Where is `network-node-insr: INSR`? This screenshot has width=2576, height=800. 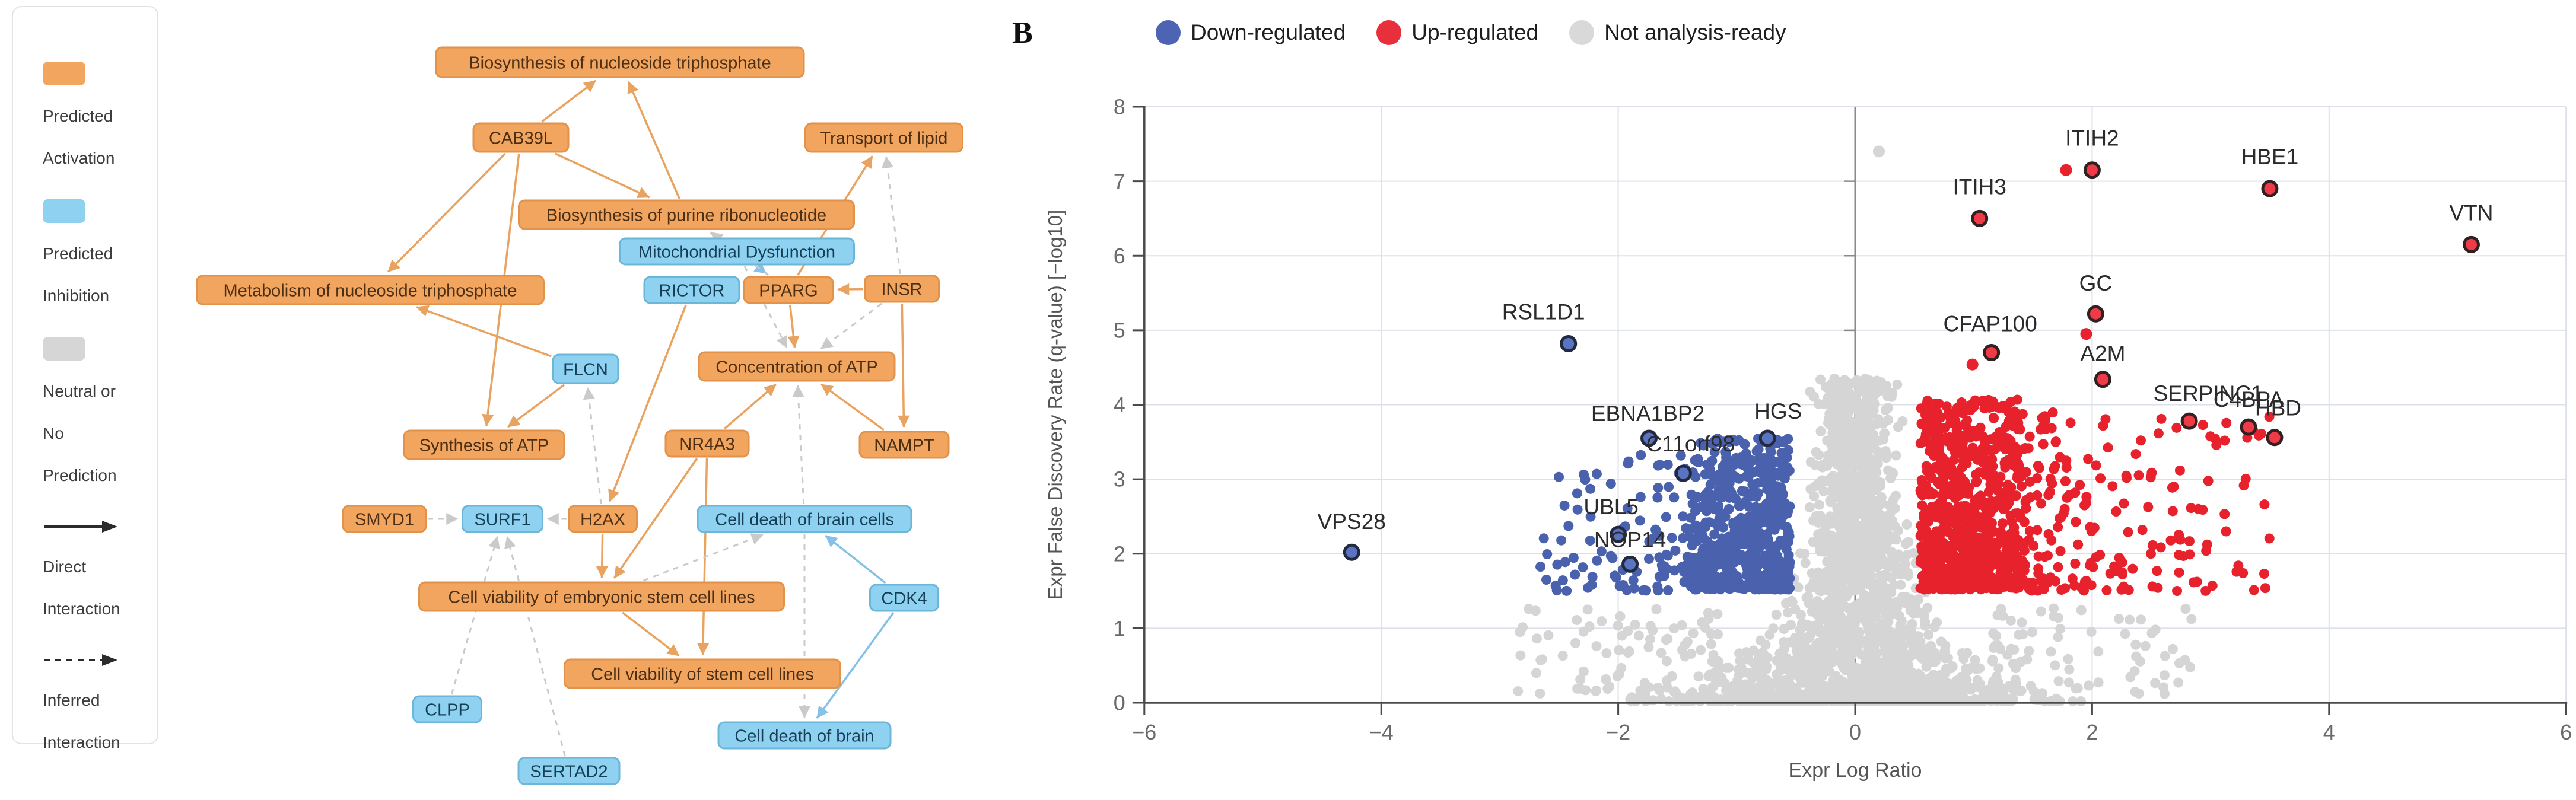 network-node-insr: INSR is located at coordinates (902, 289).